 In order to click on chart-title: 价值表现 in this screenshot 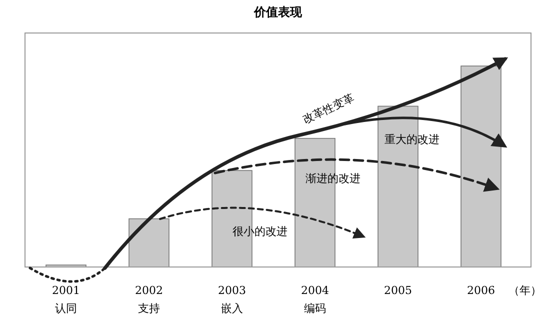, I will do `click(278, 12)`.